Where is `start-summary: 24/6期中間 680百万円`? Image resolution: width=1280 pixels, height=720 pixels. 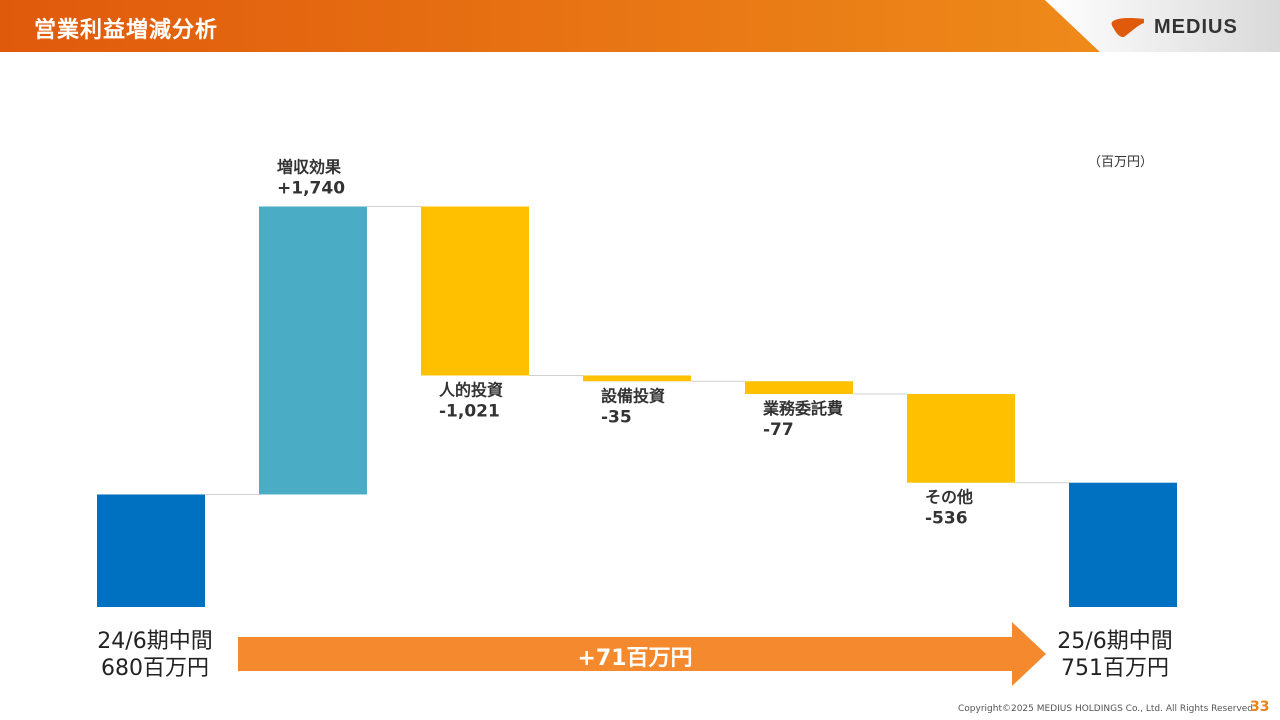 start-summary: 24/6期中間 680百万円 is located at coordinates (155, 655).